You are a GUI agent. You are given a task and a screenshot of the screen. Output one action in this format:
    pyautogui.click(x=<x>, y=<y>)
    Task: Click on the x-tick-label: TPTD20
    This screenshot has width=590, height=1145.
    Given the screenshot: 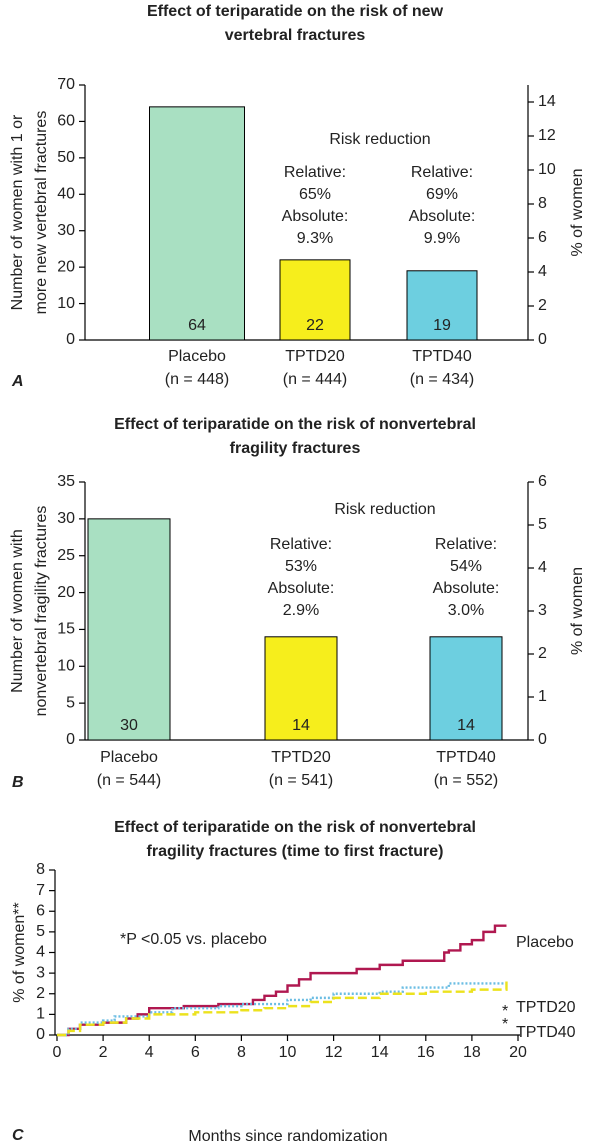 What is the action you would take?
    pyautogui.click(x=315, y=356)
    